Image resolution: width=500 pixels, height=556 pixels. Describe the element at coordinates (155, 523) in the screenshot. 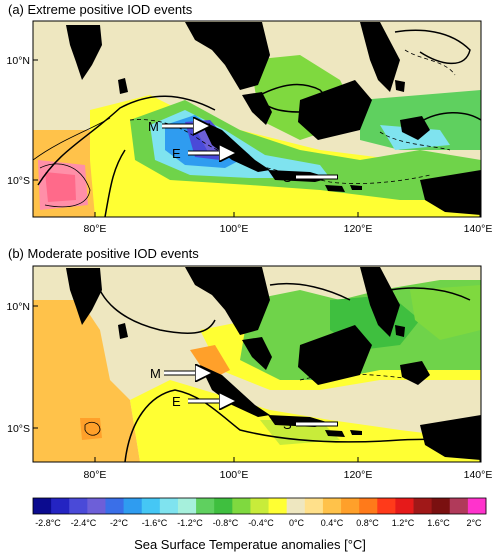

I see `colorbar-tick-label: -1.6°C` at that location.